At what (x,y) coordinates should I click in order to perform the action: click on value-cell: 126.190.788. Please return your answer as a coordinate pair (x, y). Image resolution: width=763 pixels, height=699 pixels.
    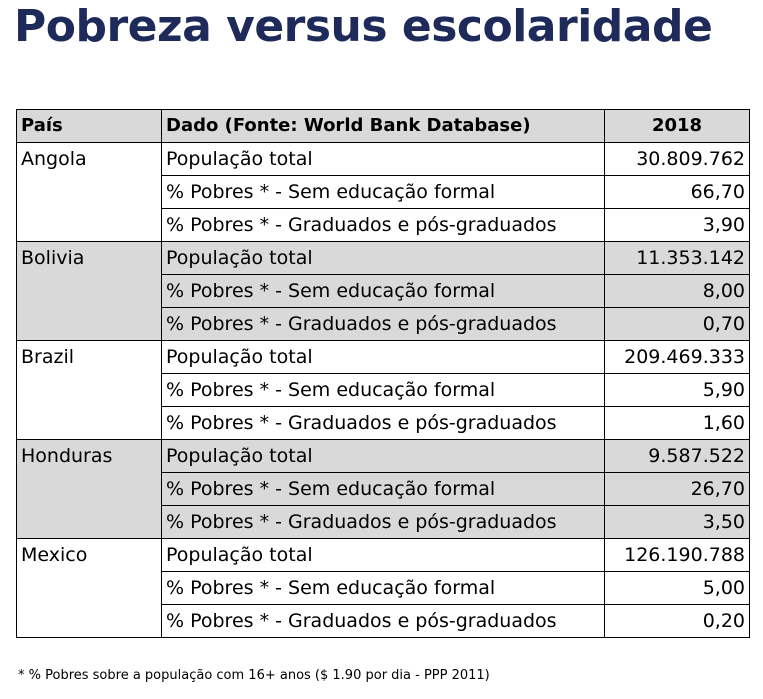
    Looking at the image, I should click on (677, 555).